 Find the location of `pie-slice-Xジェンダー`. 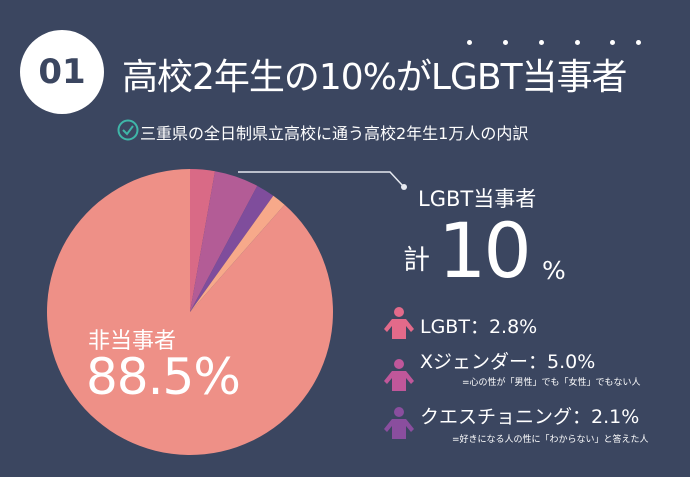

pie-slice-Xジェンダー is located at coordinates (224, 241).